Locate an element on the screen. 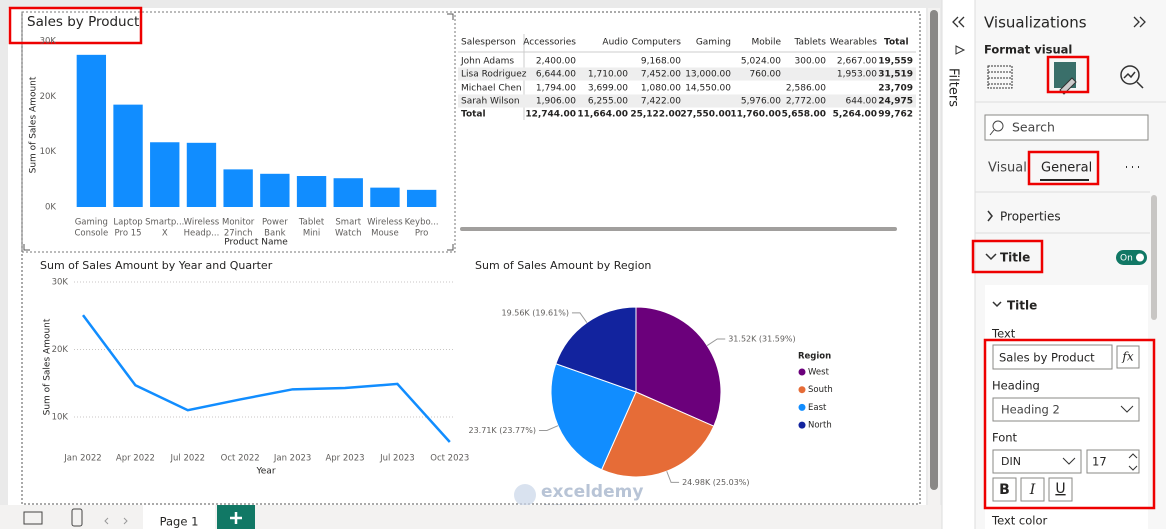  page-tab is located at coordinates (179, 517).